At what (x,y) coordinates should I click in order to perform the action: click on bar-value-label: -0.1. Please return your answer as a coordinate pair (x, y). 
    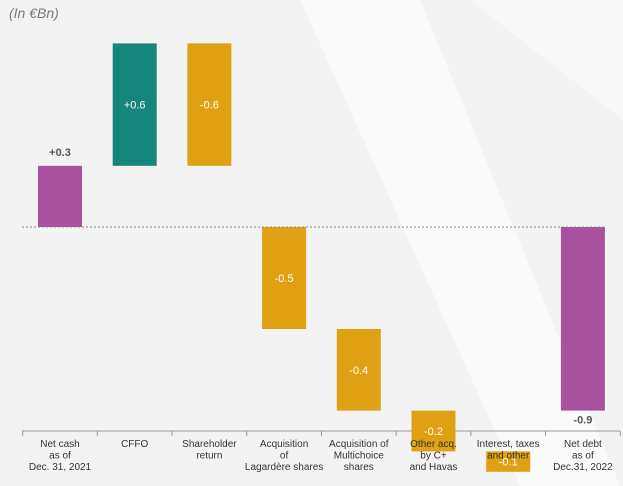
    Looking at the image, I should click on (508, 463).